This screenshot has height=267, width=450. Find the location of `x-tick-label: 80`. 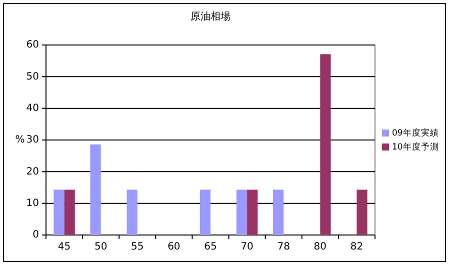

x-tick-label: 80 is located at coordinates (320, 247).